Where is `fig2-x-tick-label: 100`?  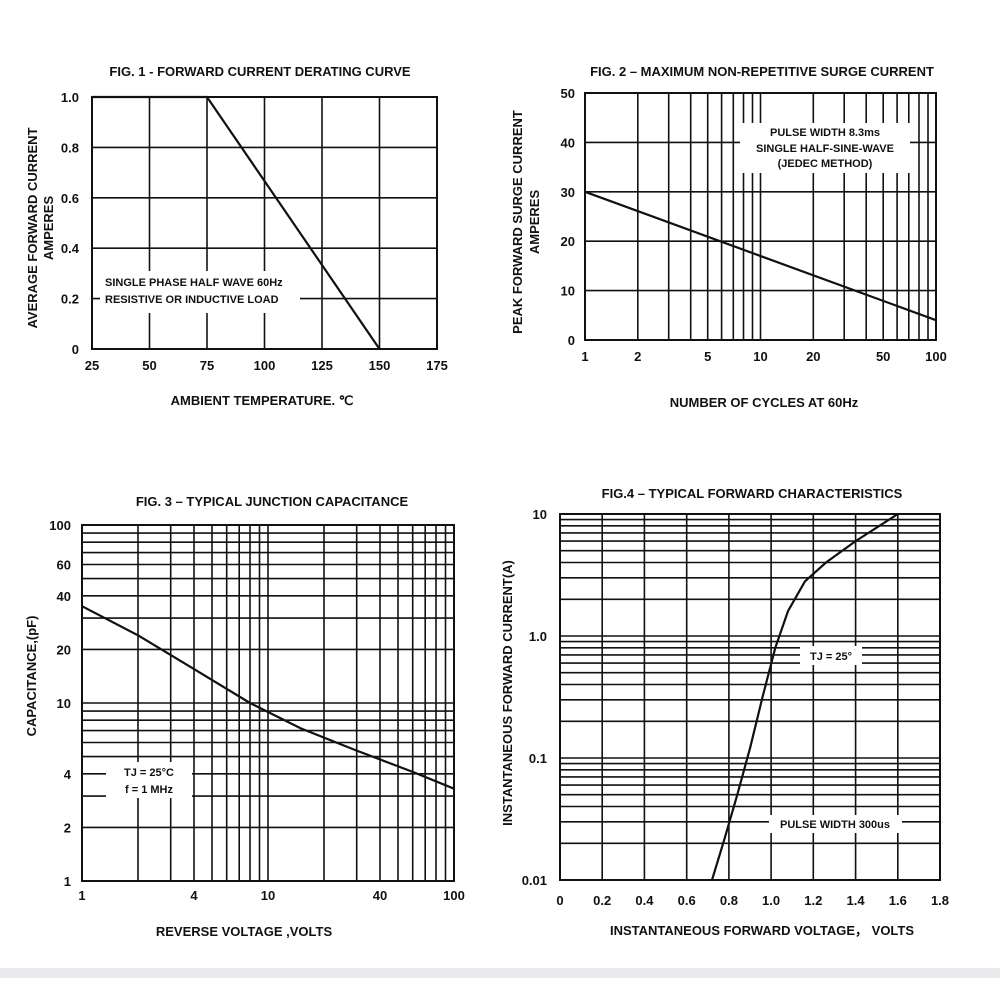
fig2-x-tick-label: 100 is located at coordinates (936, 356).